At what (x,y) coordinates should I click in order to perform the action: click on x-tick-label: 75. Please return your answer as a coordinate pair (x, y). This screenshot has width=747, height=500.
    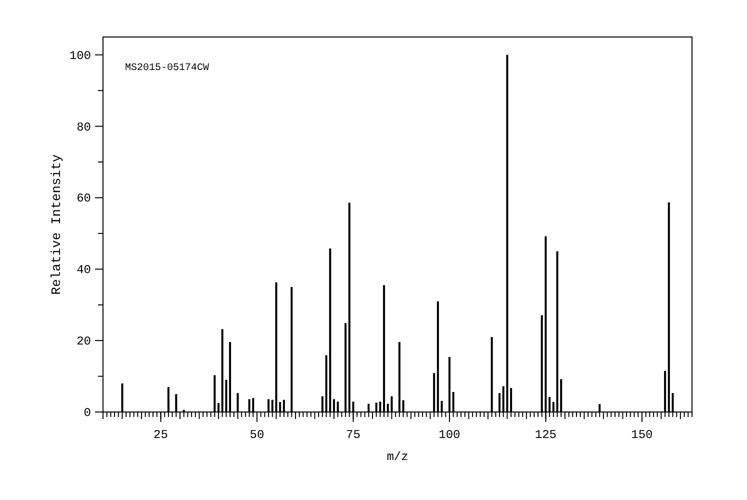
    Looking at the image, I should click on (353, 435).